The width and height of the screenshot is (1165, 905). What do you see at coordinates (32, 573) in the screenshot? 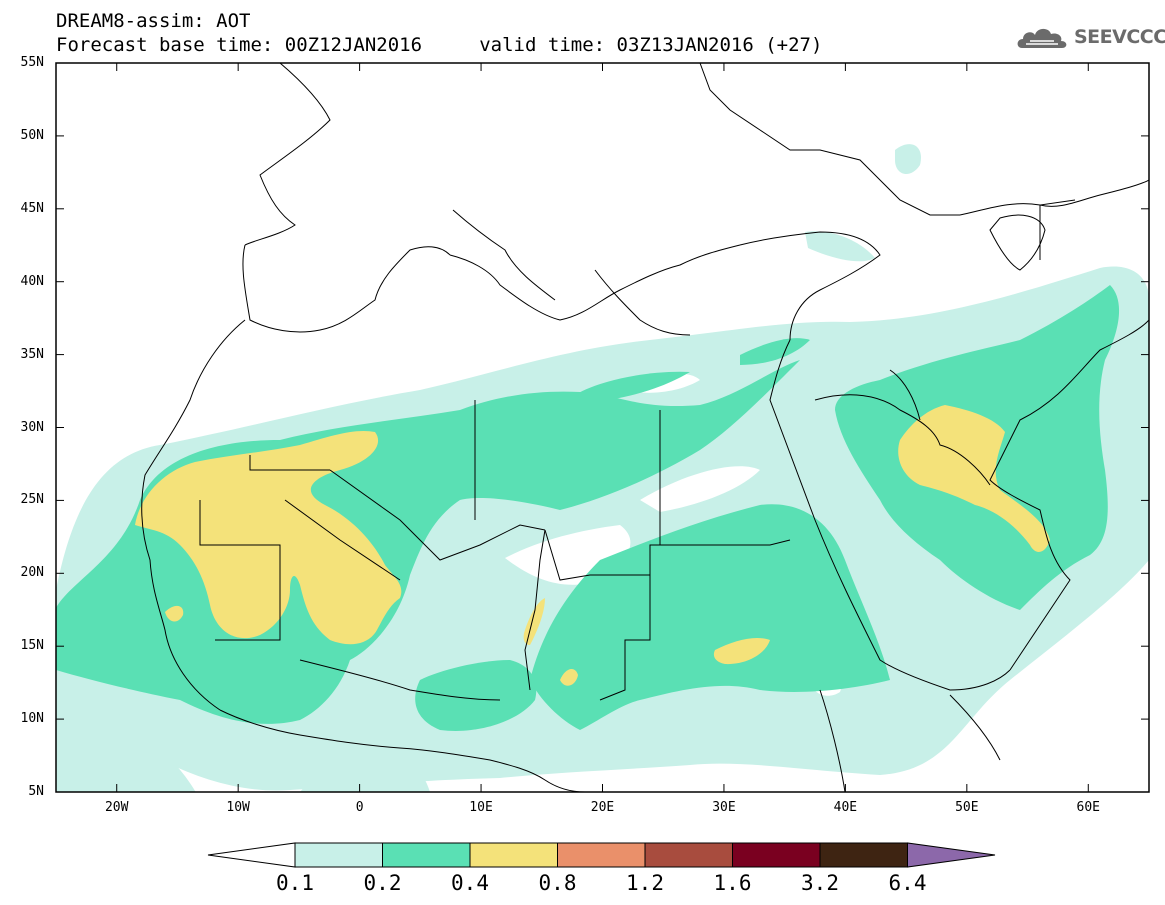
I see `lat-label-20n: 20N` at bounding box center [32, 573].